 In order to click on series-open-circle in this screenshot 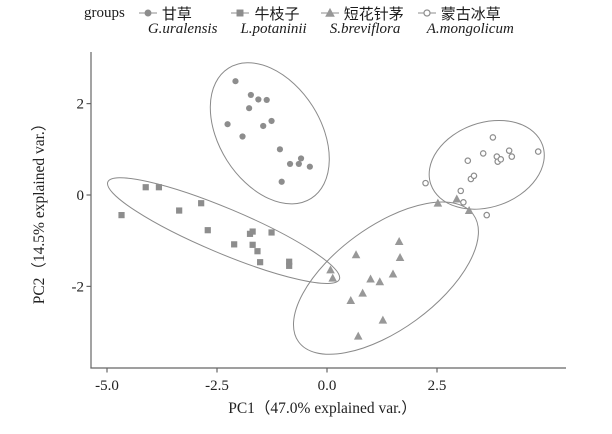, I will do `click(482, 176)`.